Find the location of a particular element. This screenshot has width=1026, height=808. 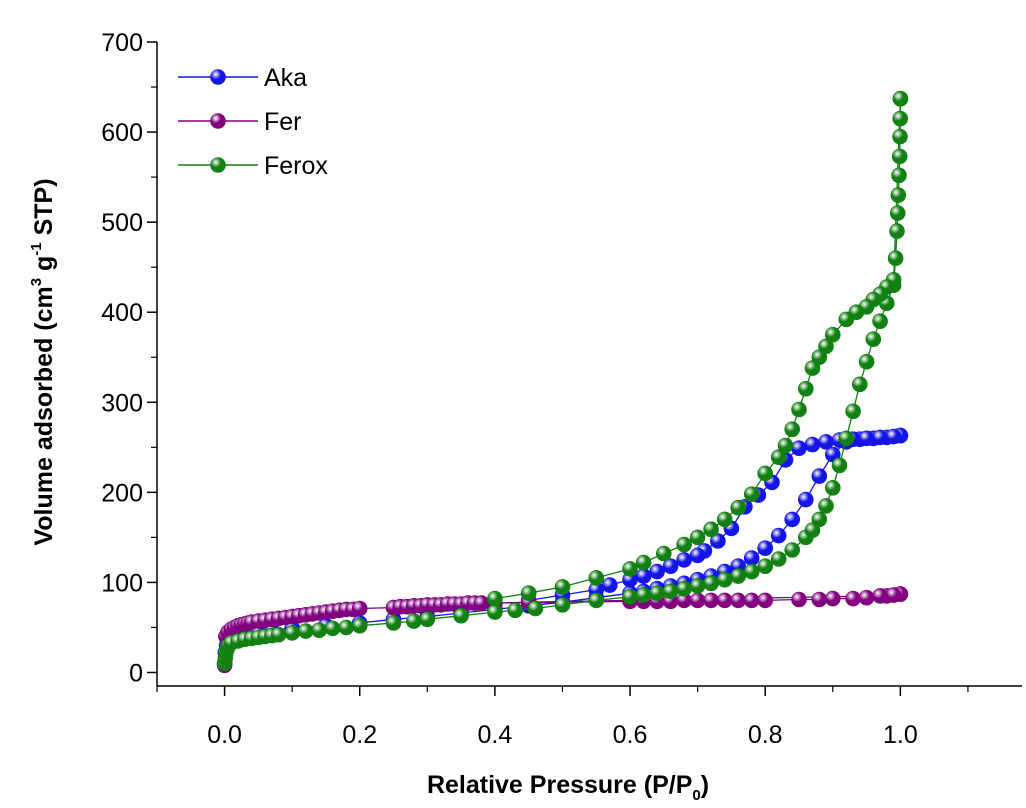

legend: Aka Fer Ferox is located at coordinates (253, 122).